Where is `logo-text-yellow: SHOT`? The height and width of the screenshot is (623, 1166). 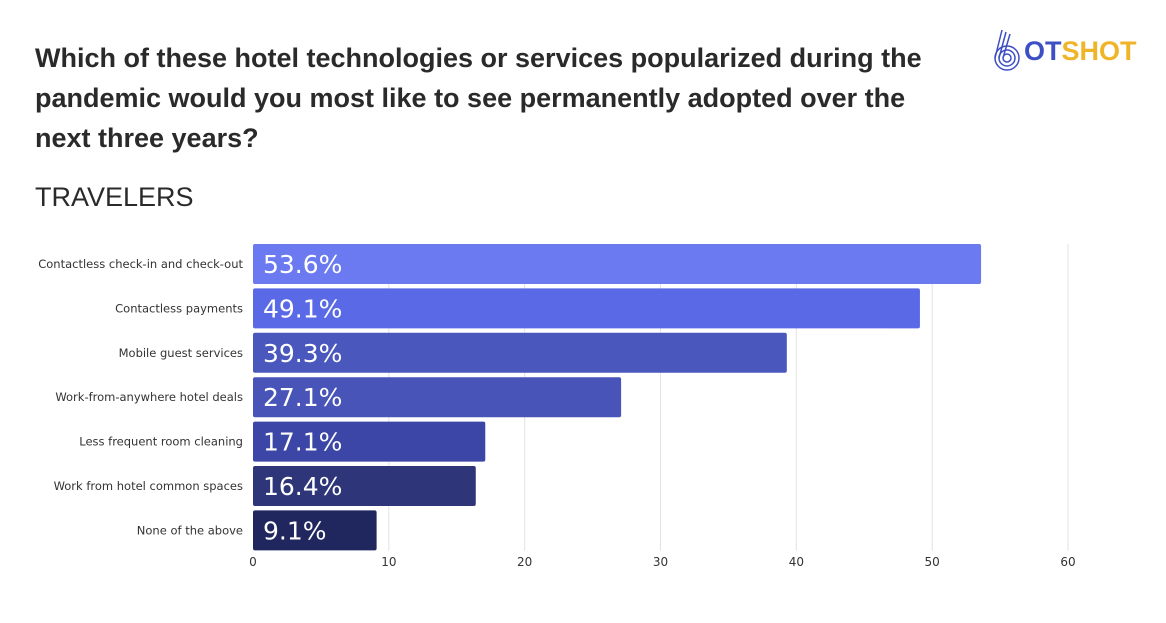 logo-text-yellow: SHOT is located at coordinates (1099, 50).